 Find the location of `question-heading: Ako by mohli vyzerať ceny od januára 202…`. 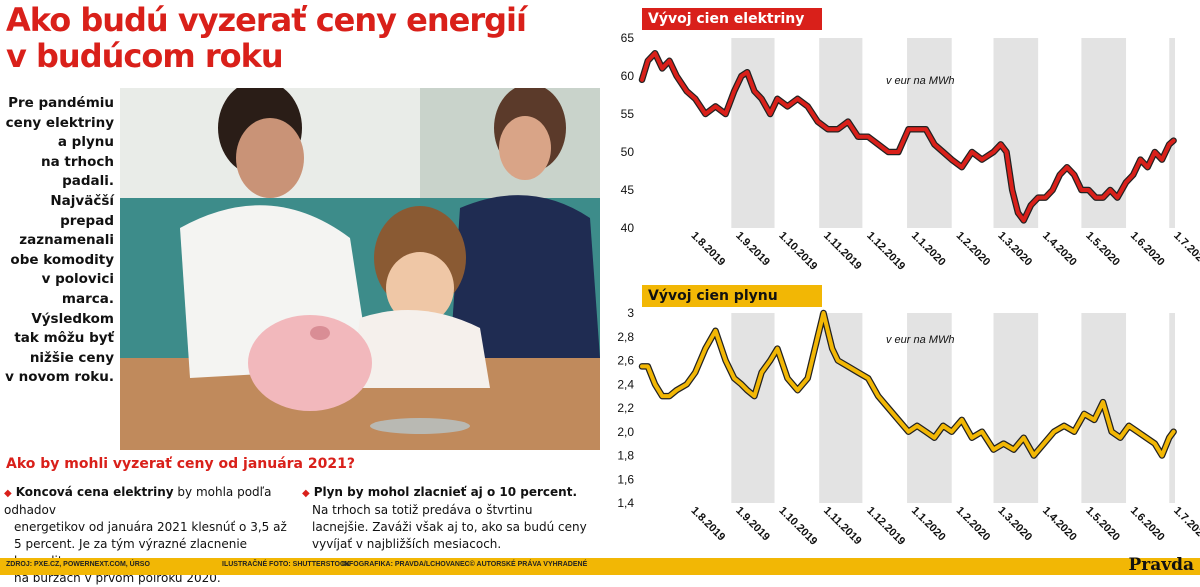

question-heading: Ako by mohli vyzerať ceny od januára 202… is located at coordinates (180, 464).